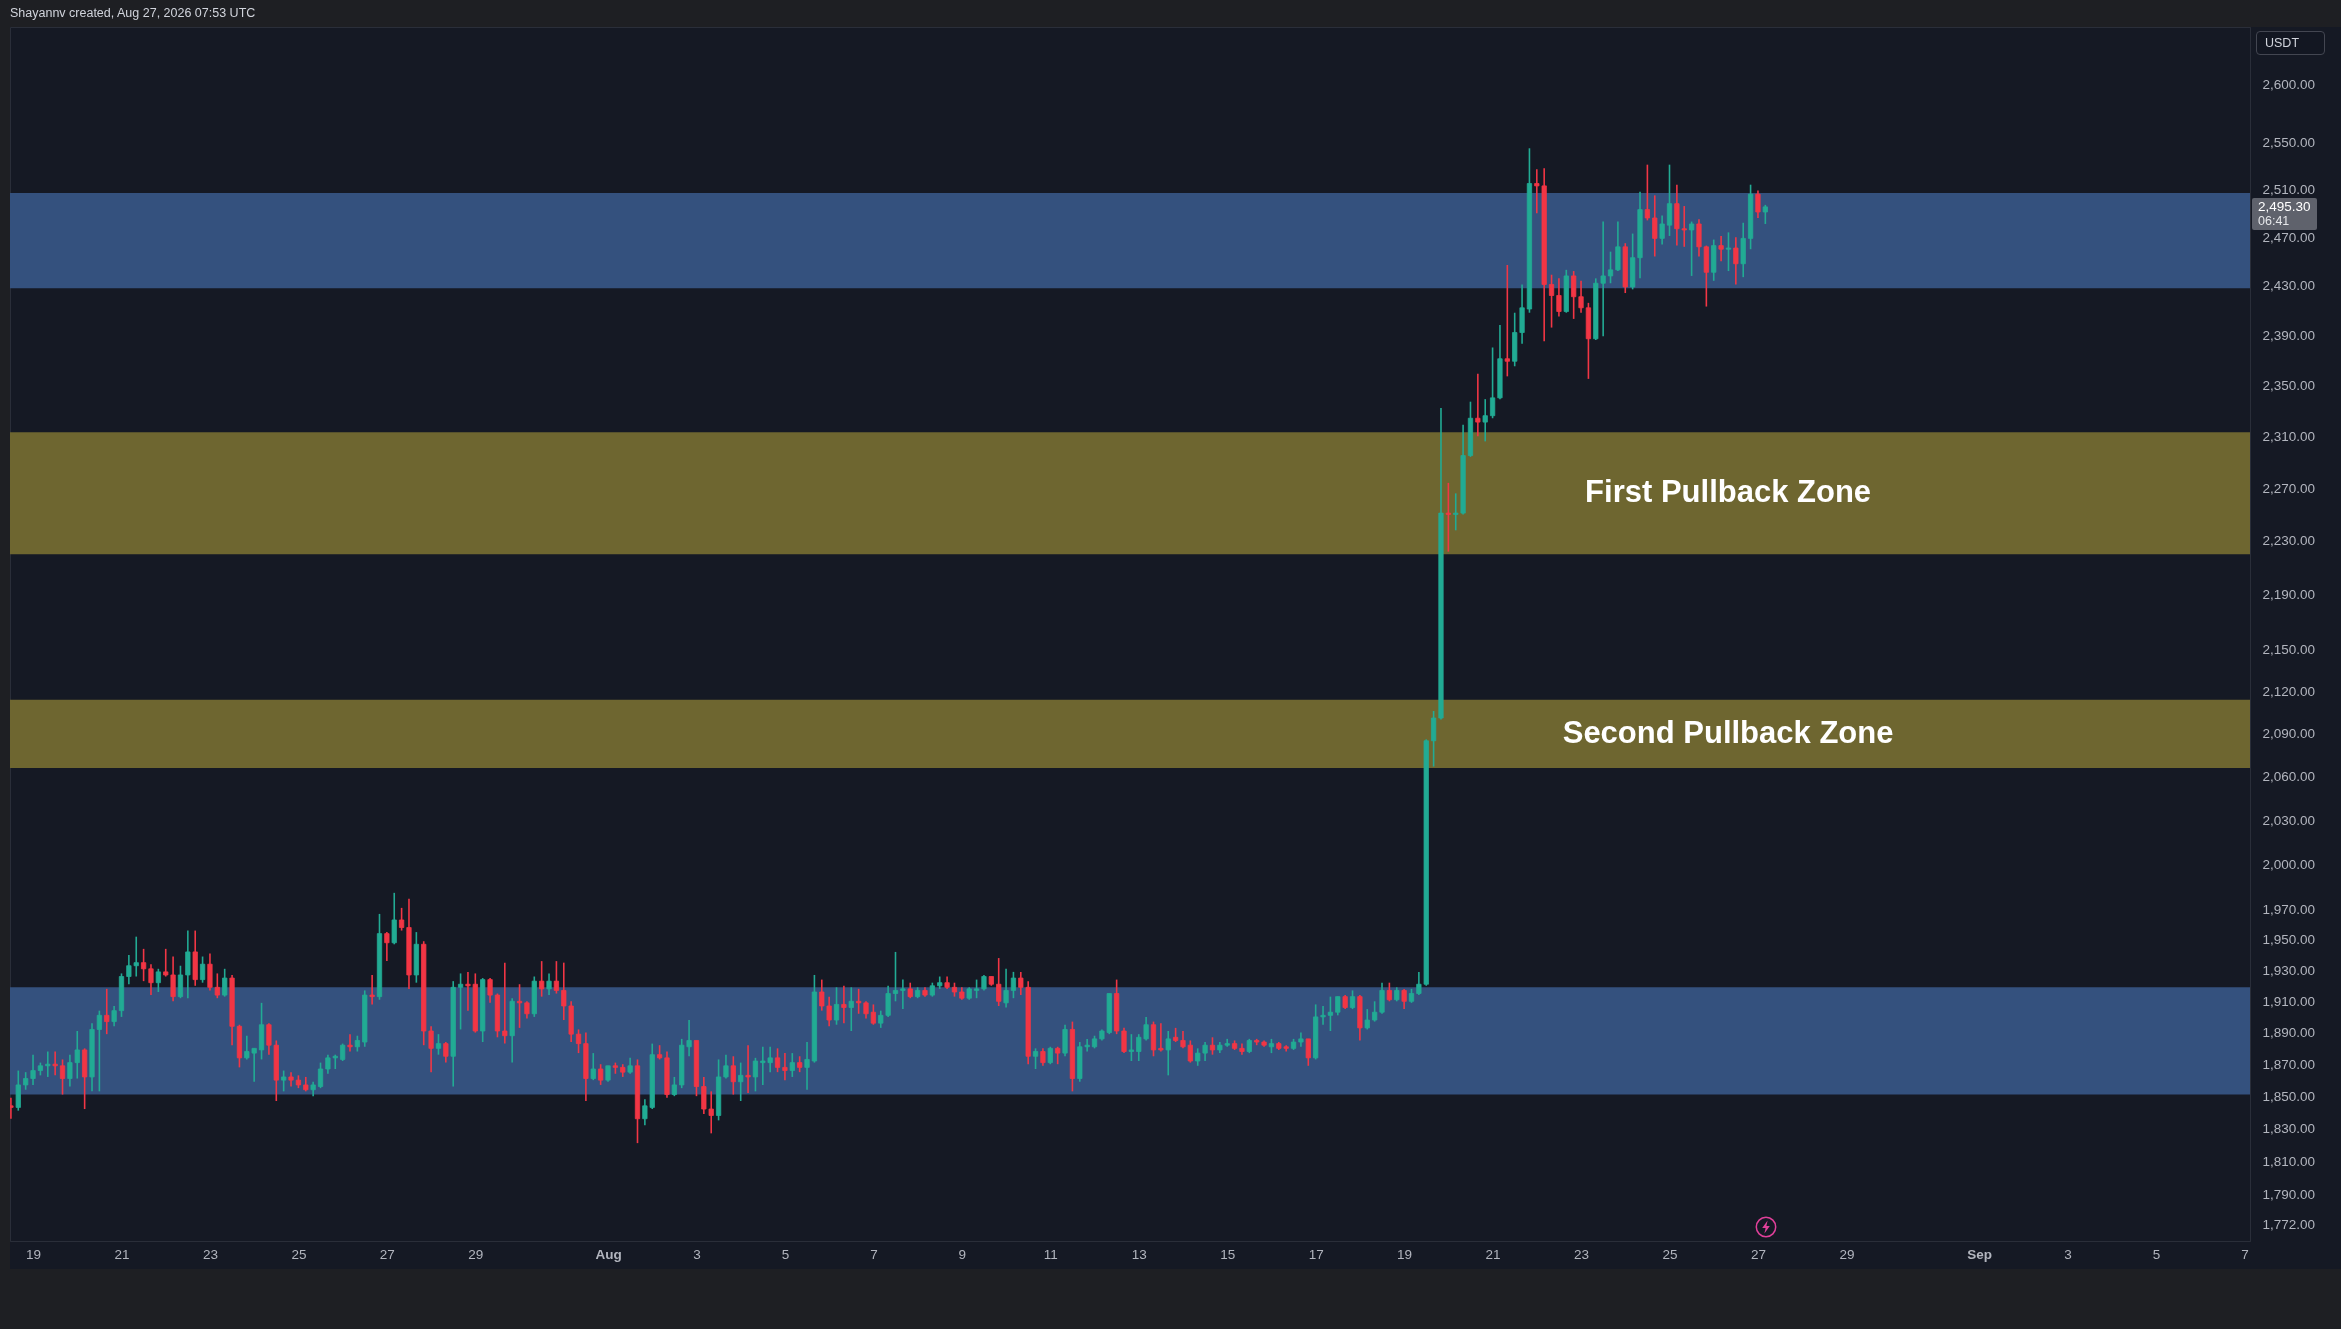 This screenshot has width=2341, height=1329. Describe the element at coordinates (1979, 1254) in the screenshot. I see `x-tick-label: Sep` at that location.